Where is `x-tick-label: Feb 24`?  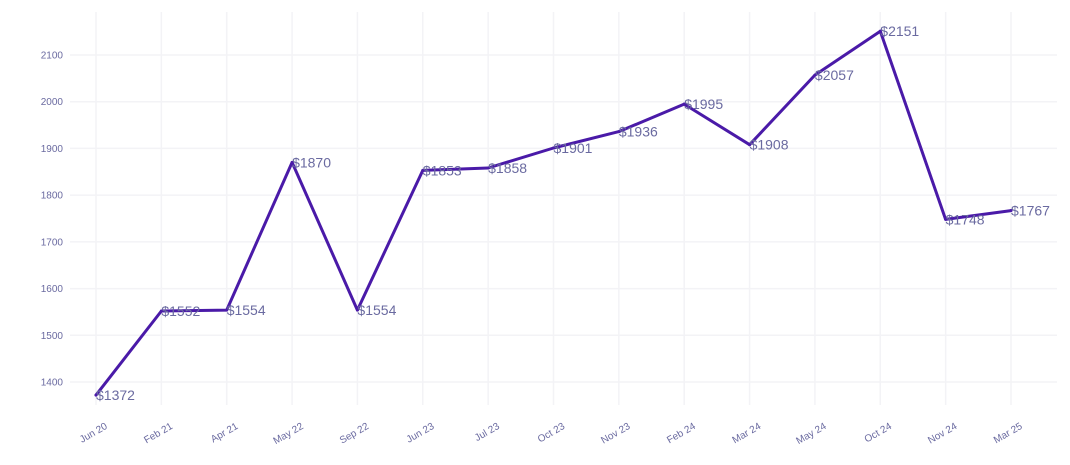
x-tick-label: Feb 24 is located at coordinates (681, 433).